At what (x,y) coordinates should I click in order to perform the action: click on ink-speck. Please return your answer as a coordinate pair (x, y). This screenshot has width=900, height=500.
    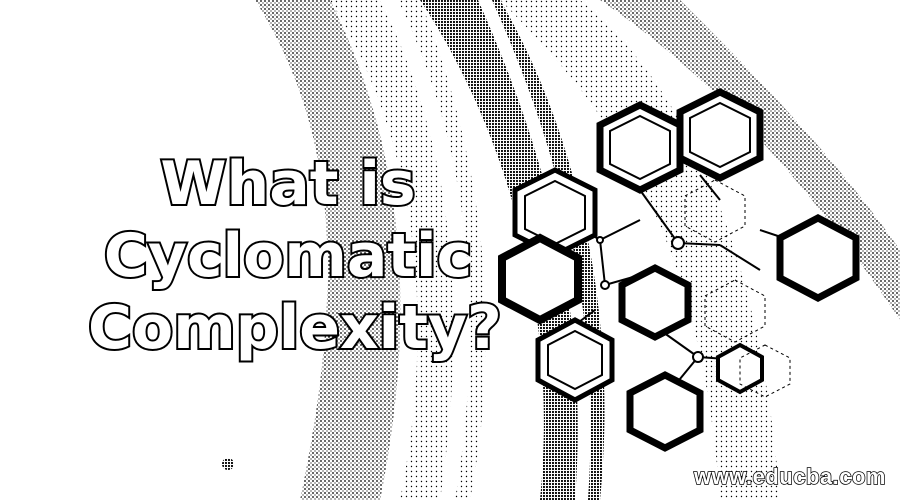
    Looking at the image, I should click on (228, 464).